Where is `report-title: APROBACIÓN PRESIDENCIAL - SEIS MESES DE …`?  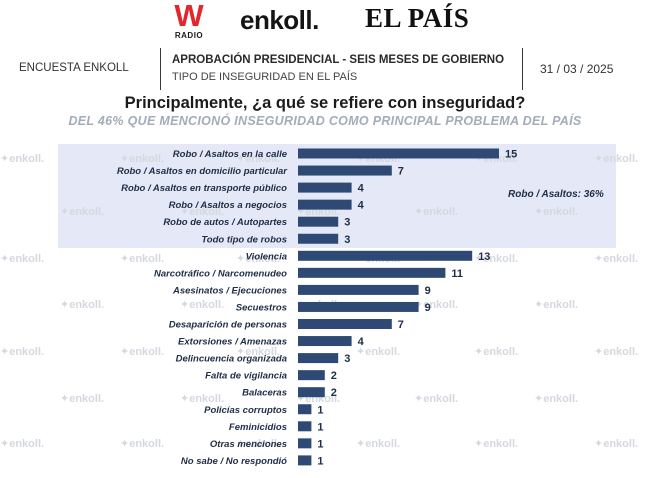
report-title: APROBACIÓN PRESIDENCIAL - SEIS MESES DE … is located at coordinates (338, 60).